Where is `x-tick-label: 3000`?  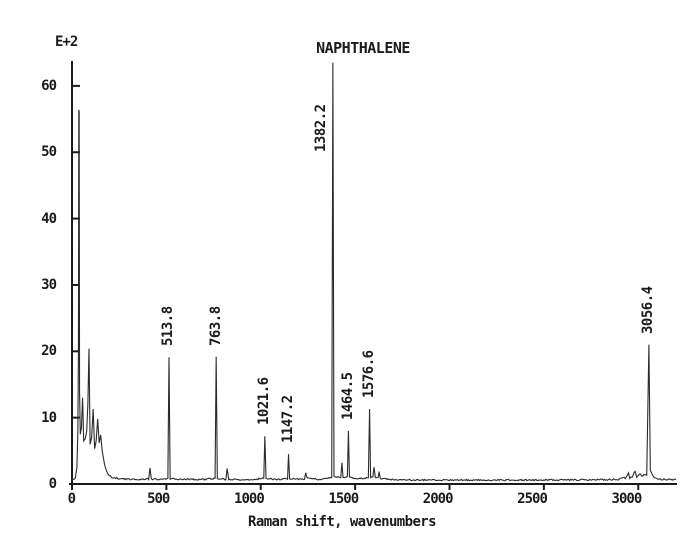
x-tick-label: 3000 is located at coordinates (627, 499).